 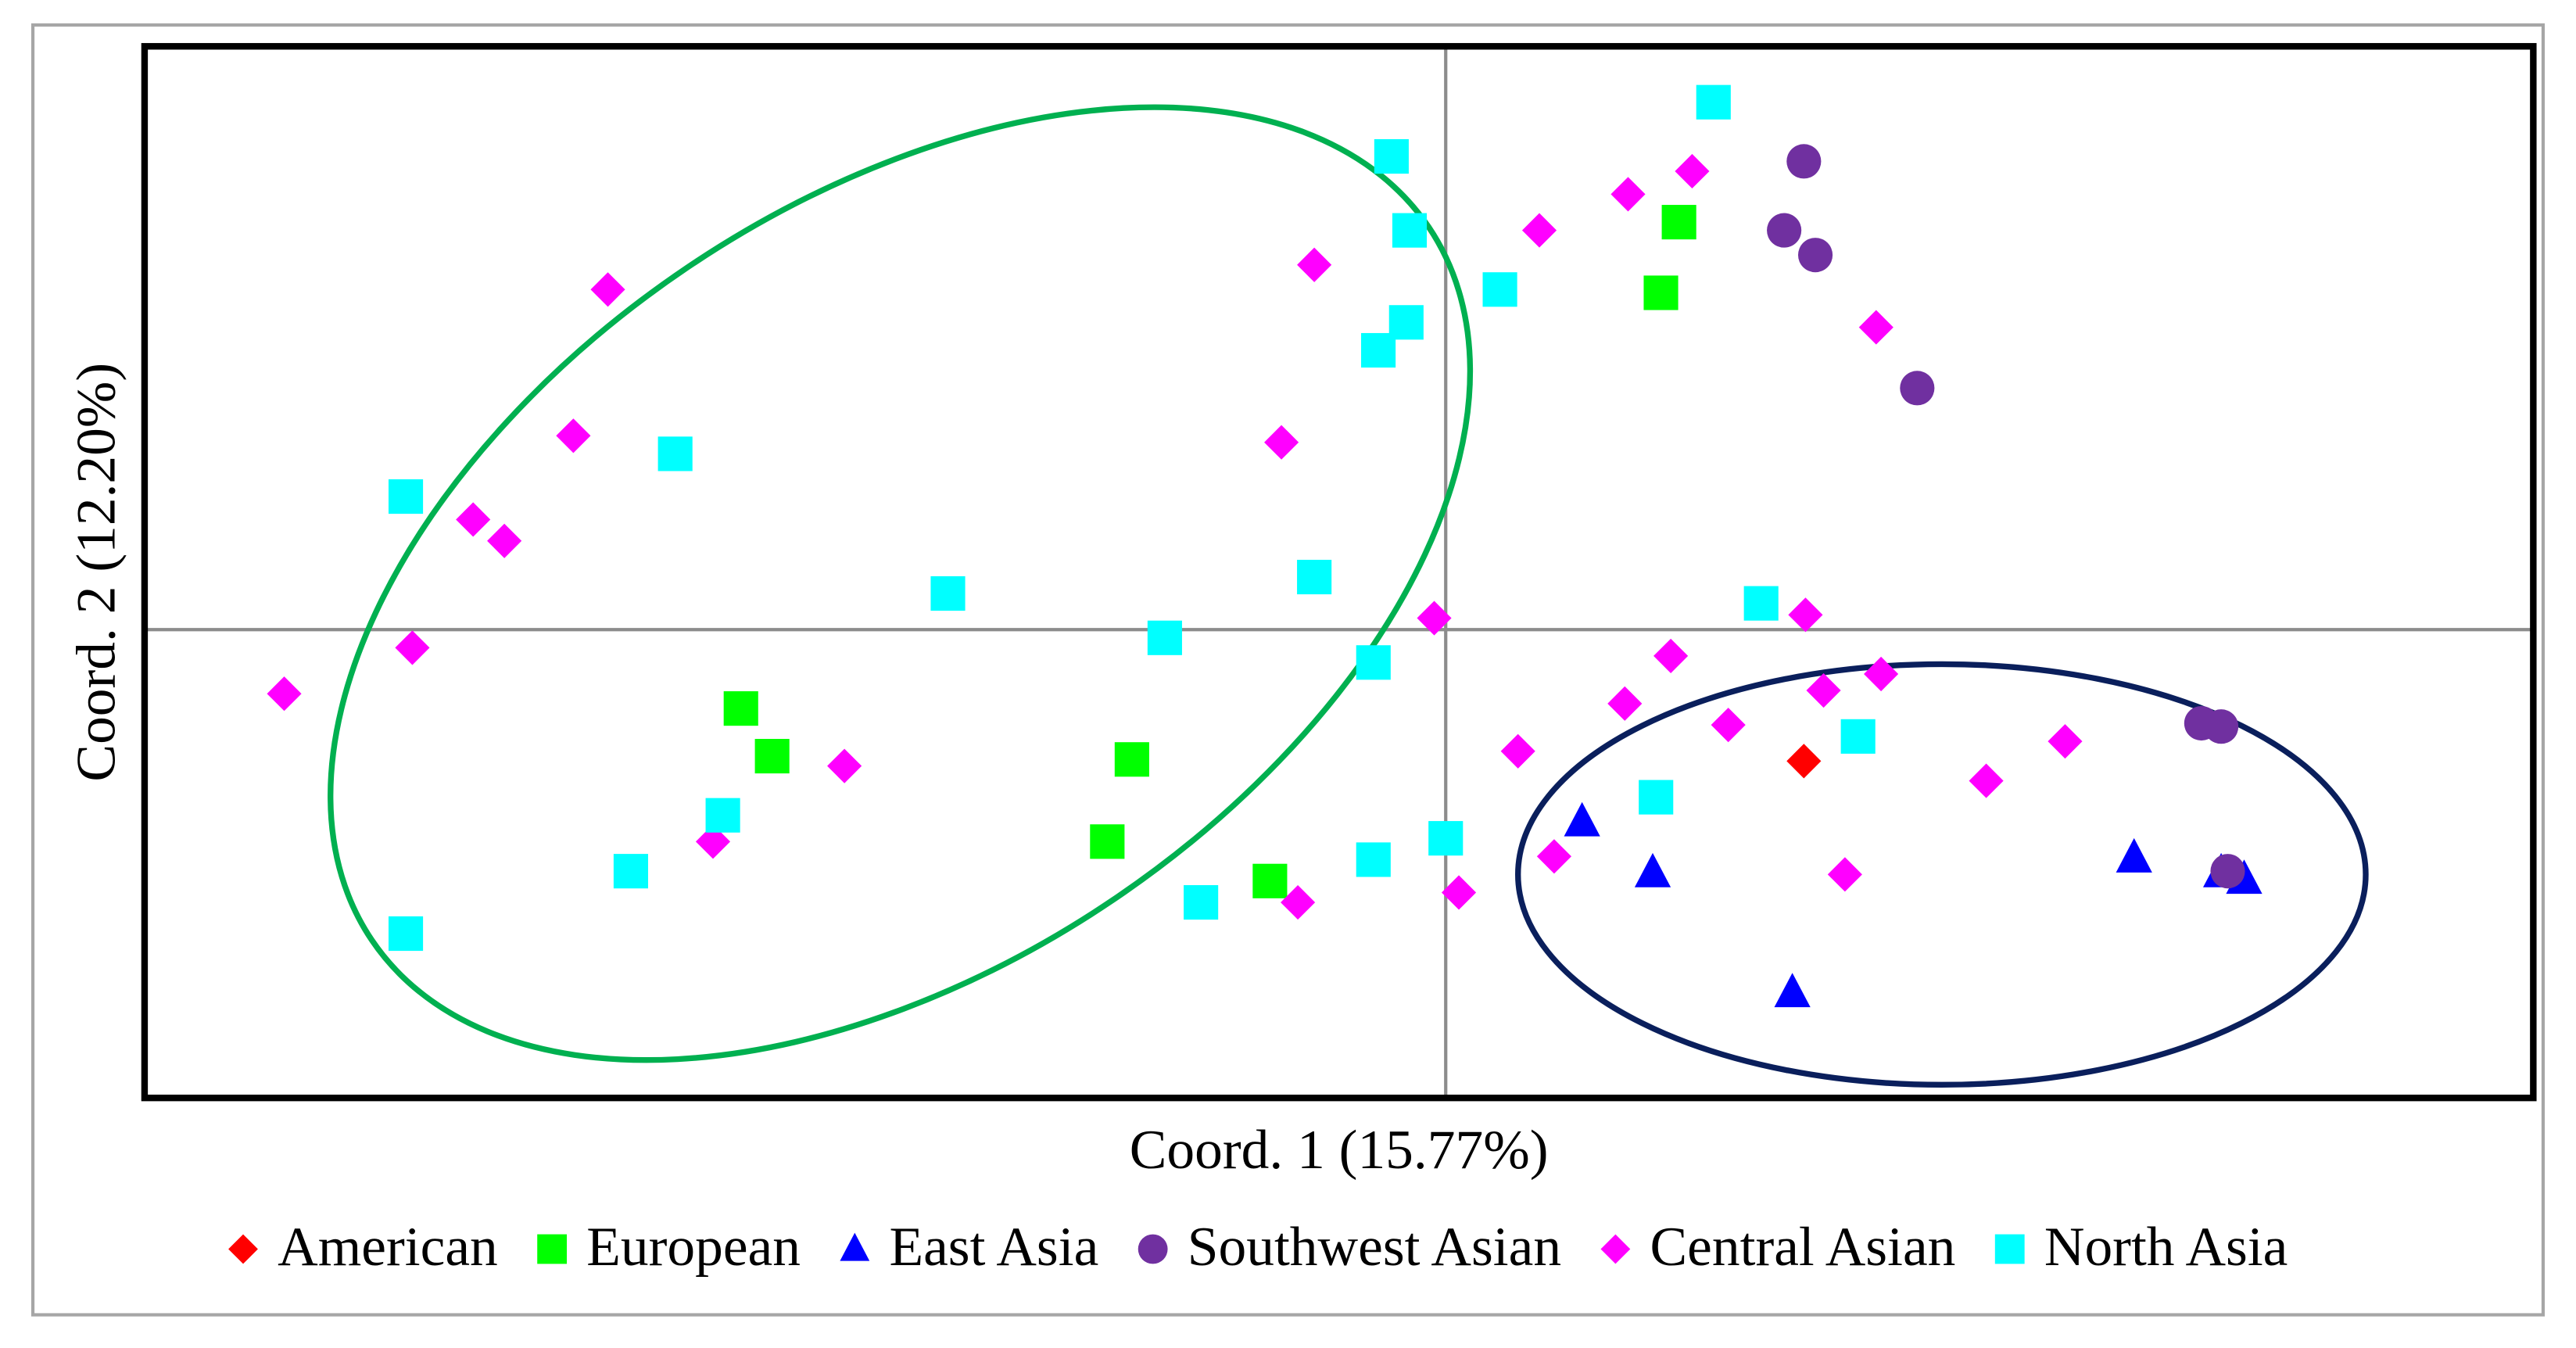 I want to click on y-axis-label: Coord. 2 (12.20%), so click(x=96, y=573).